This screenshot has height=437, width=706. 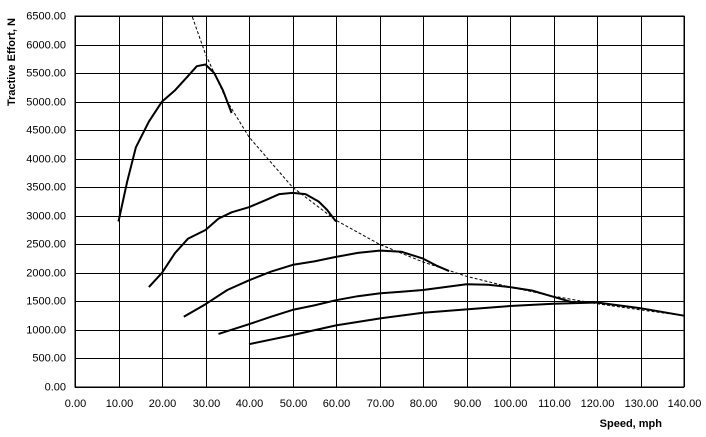 What do you see at coordinates (642, 404) in the screenshot?
I see `x-tick-label: 130.00` at bounding box center [642, 404].